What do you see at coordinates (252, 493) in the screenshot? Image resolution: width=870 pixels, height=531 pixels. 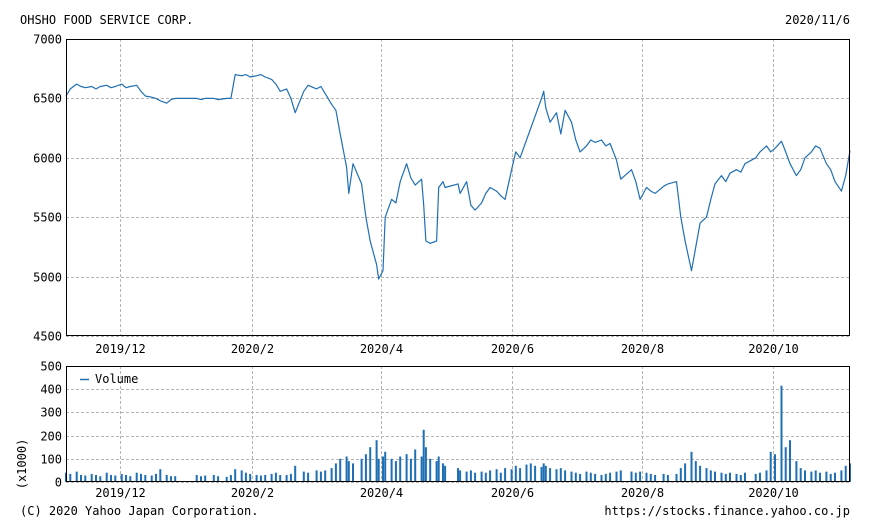 I see `volume-x-tick-label: 2020/2` at bounding box center [252, 493].